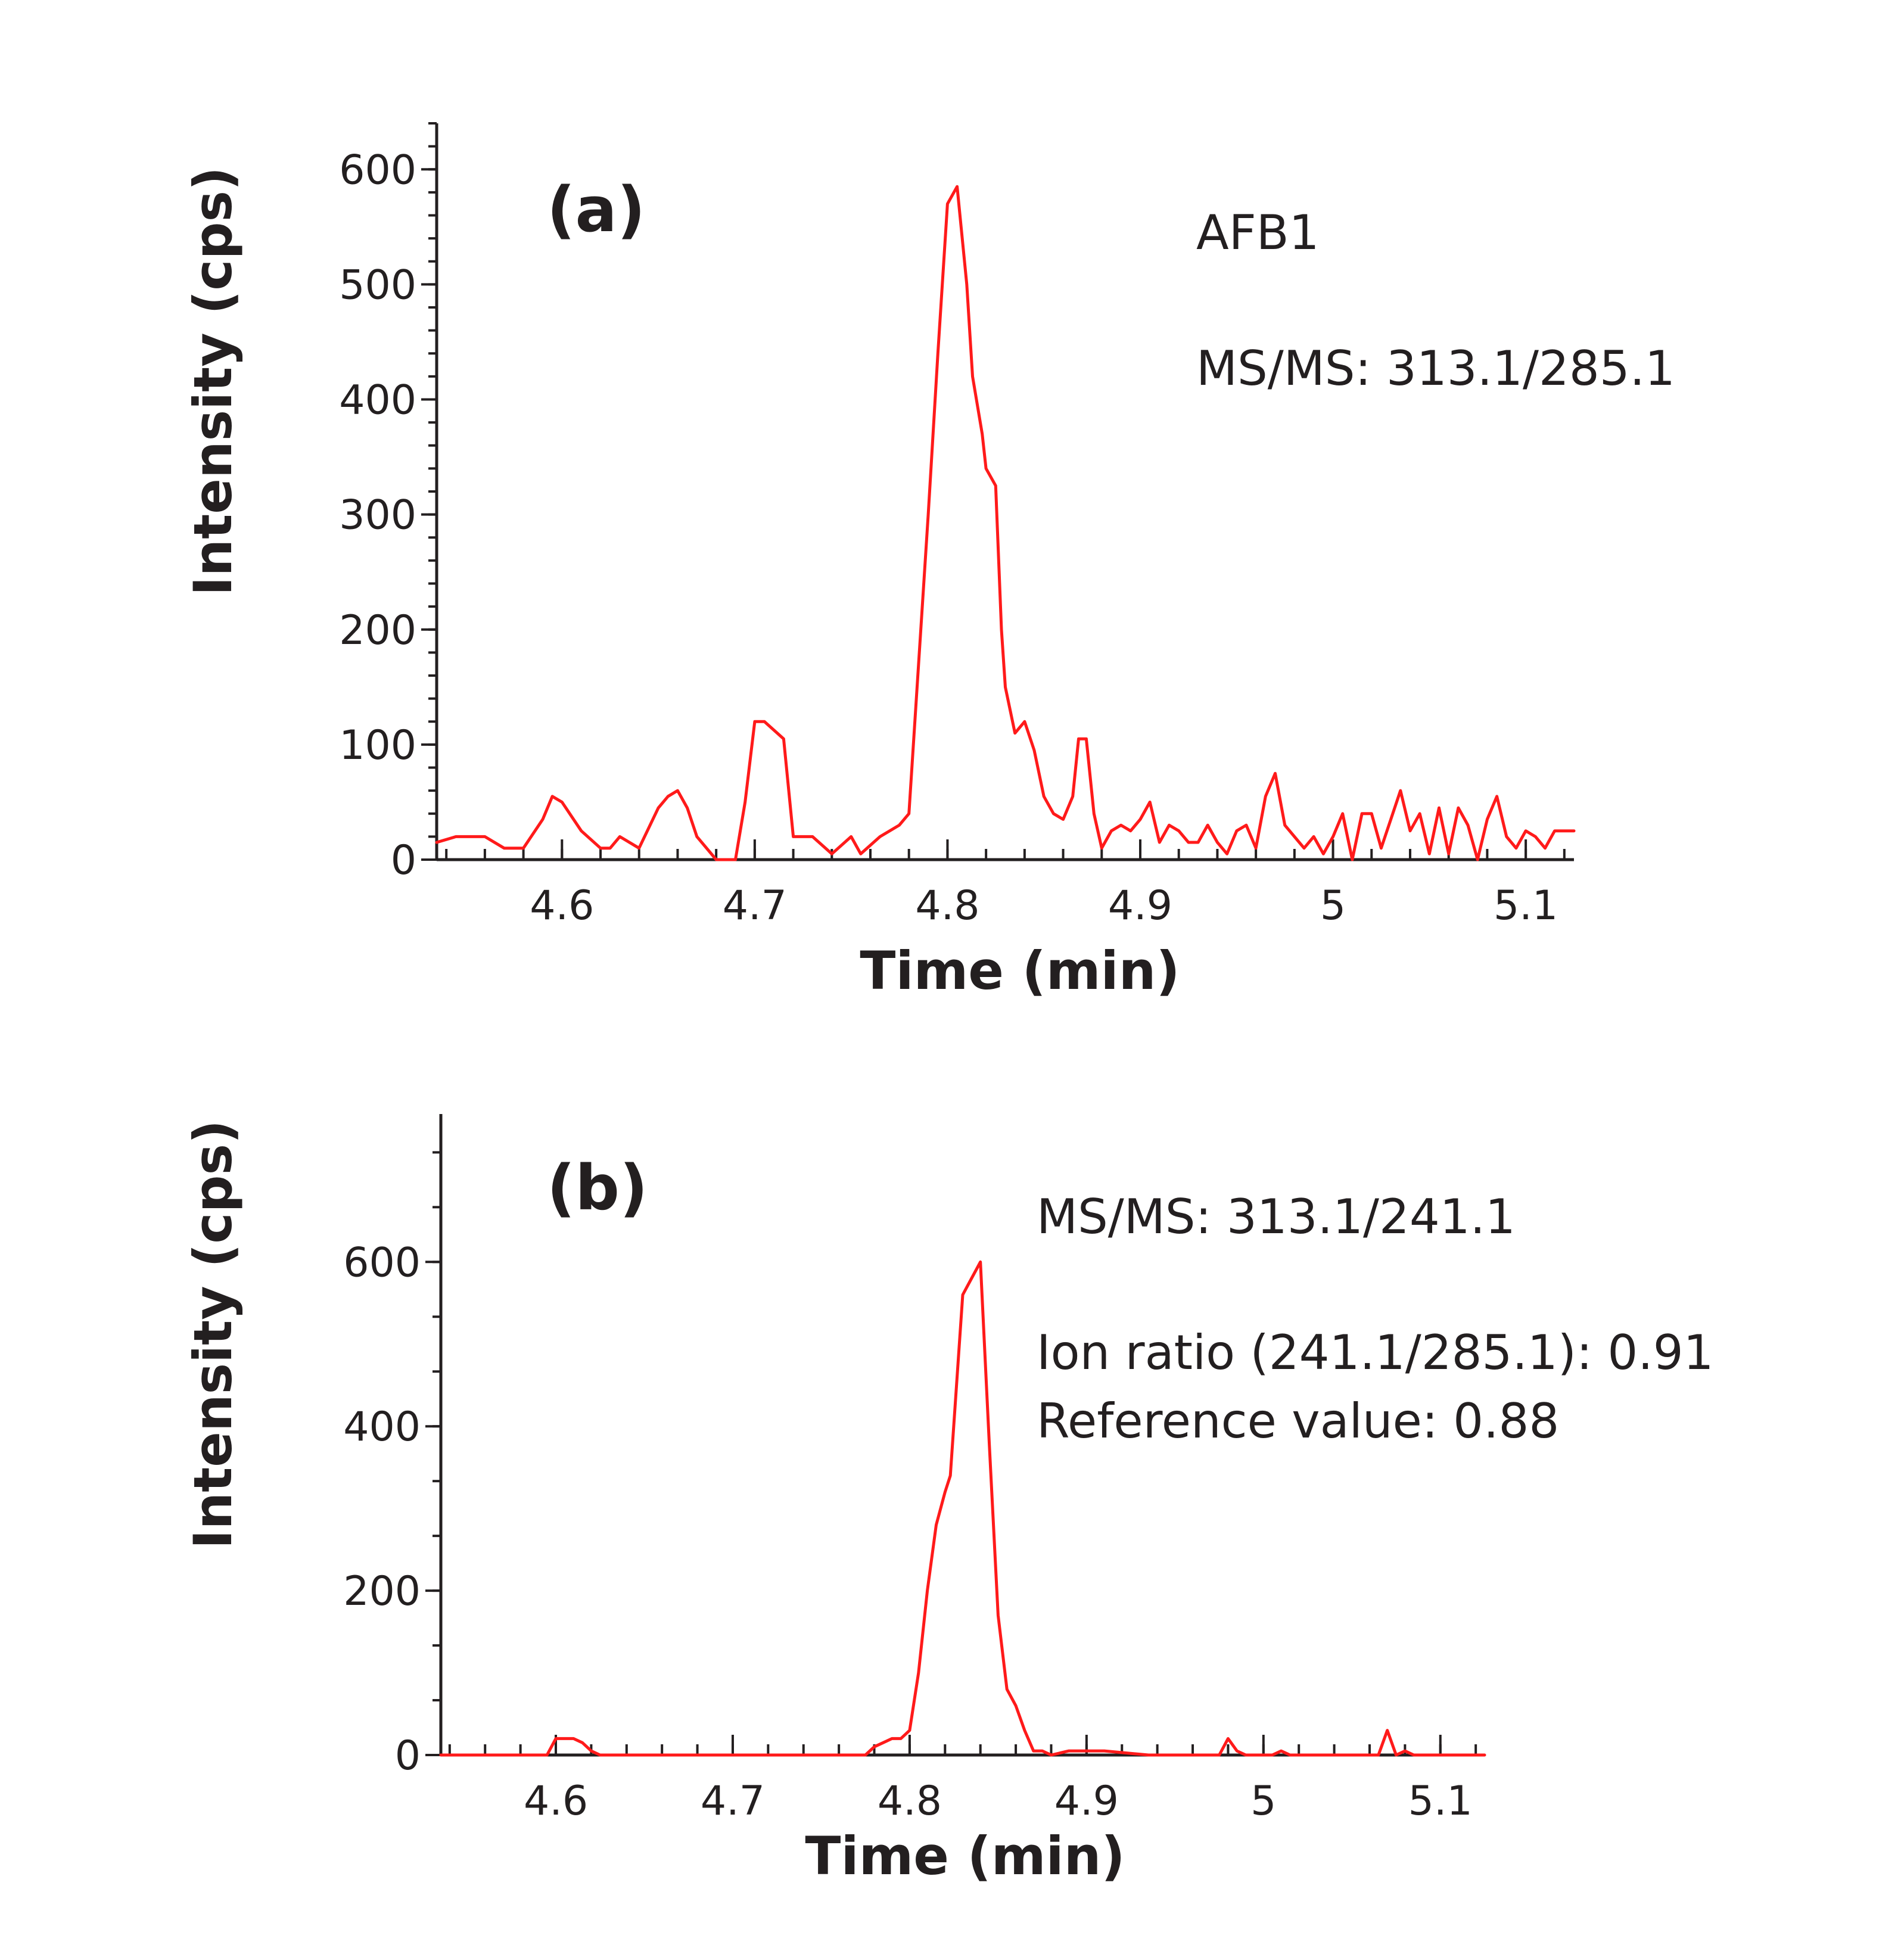 This screenshot has height=1954, width=1904. What do you see at coordinates (962, 1508) in the screenshot?
I see `panel-b-trace` at bounding box center [962, 1508].